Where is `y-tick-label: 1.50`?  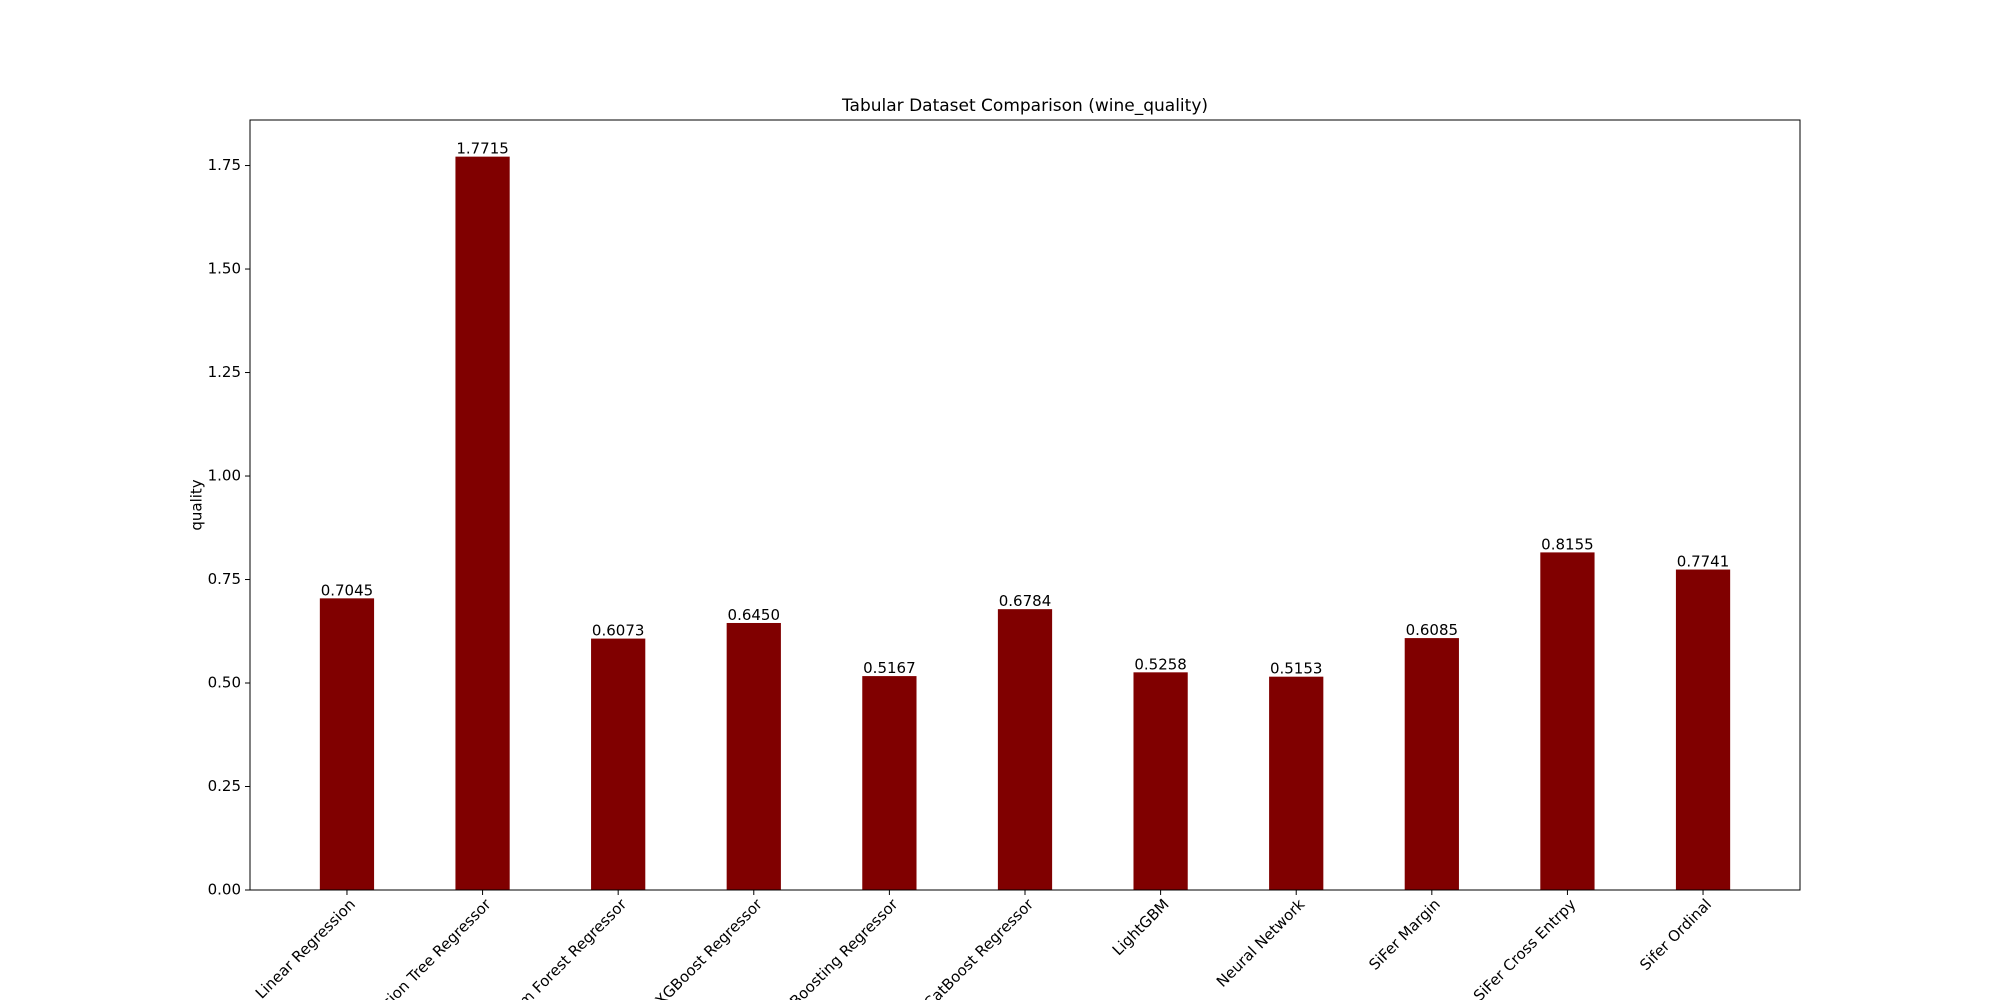
y-tick-label: 1.50 is located at coordinates (224, 269).